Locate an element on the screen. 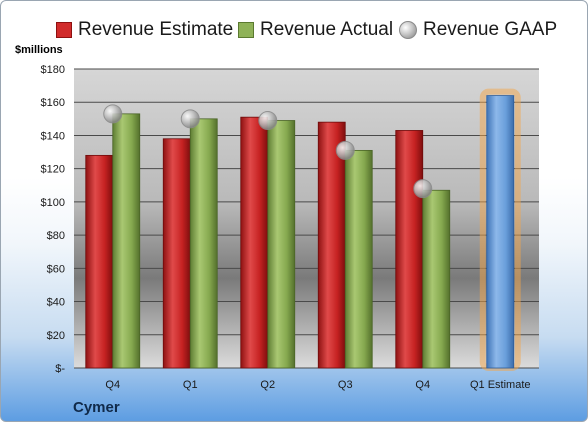 The image size is (588, 422). gaap-markers is located at coordinates (268, 151).